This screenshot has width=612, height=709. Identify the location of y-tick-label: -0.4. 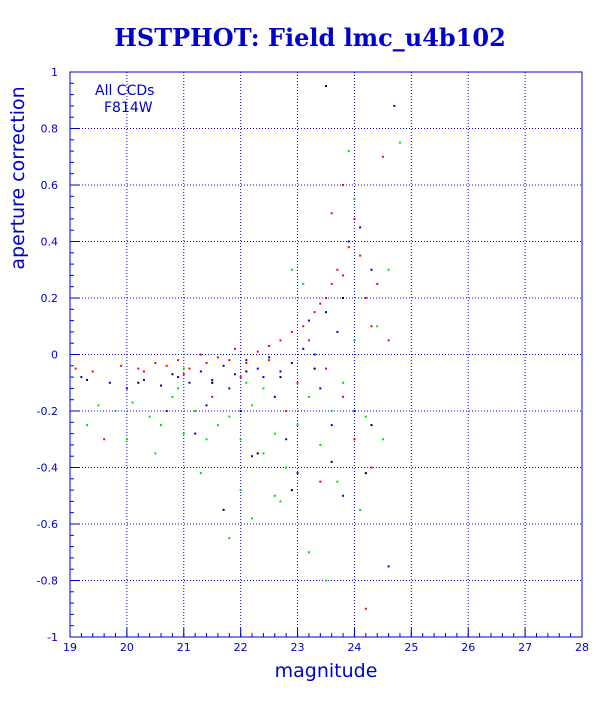
(47, 468).